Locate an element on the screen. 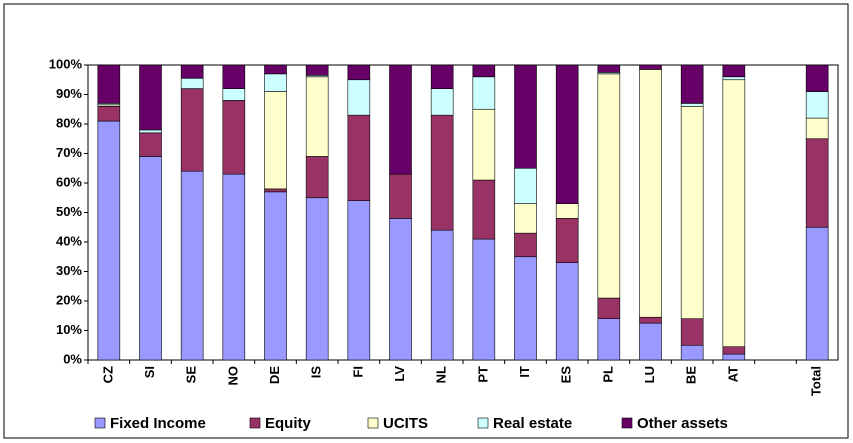 This screenshot has height=443, width=853. y-tick-label: 30% is located at coordinates (69, 270).